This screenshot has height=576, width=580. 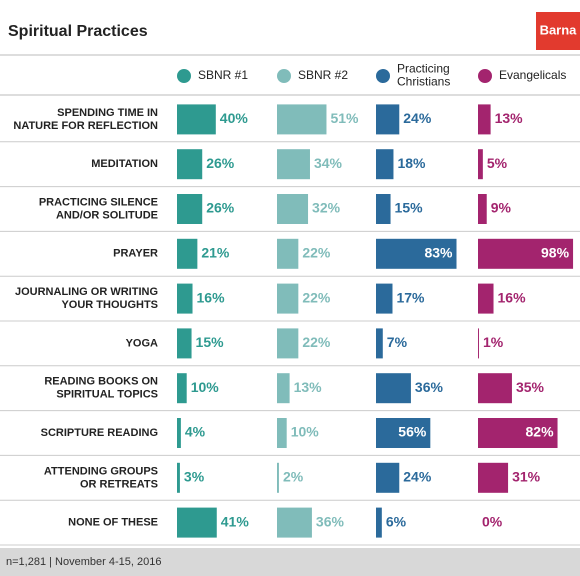 What do you see at coordinates (328, 163) in the screenshot?
I see `value-label: 34%` at bounding box center [328, 163].